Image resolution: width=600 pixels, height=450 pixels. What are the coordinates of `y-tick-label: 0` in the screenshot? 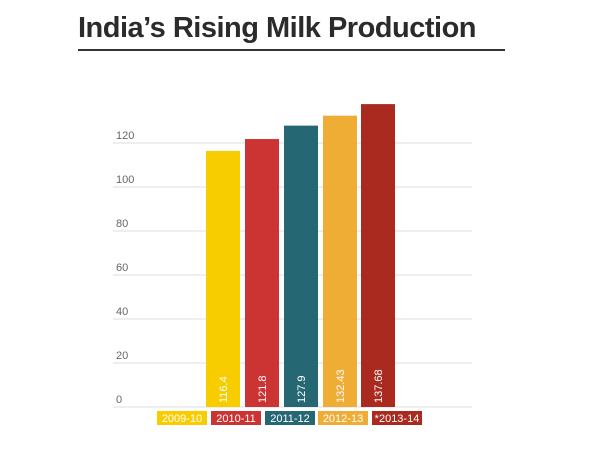 It's located at (119, 400).